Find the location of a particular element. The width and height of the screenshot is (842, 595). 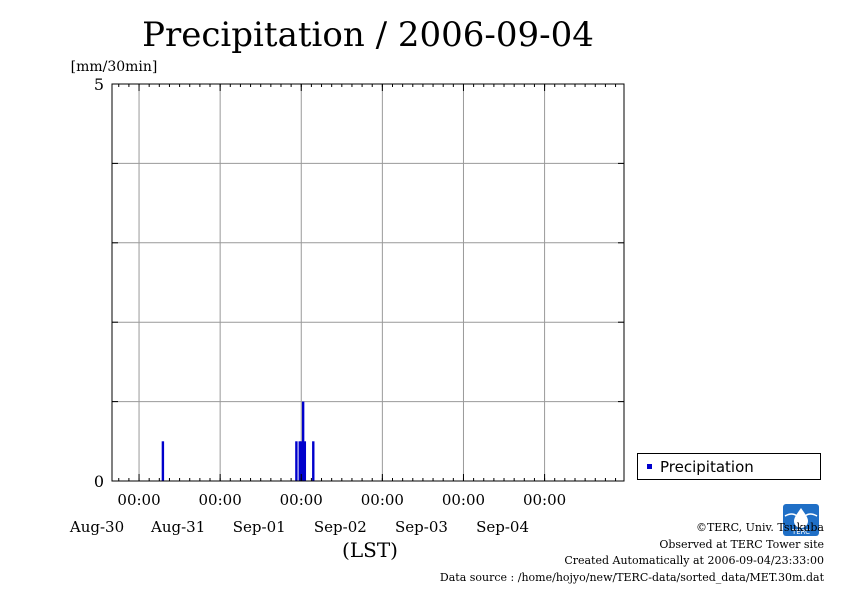

chart-title: Precipitation / 2006-09-04 is located at coordinates (368, 35).